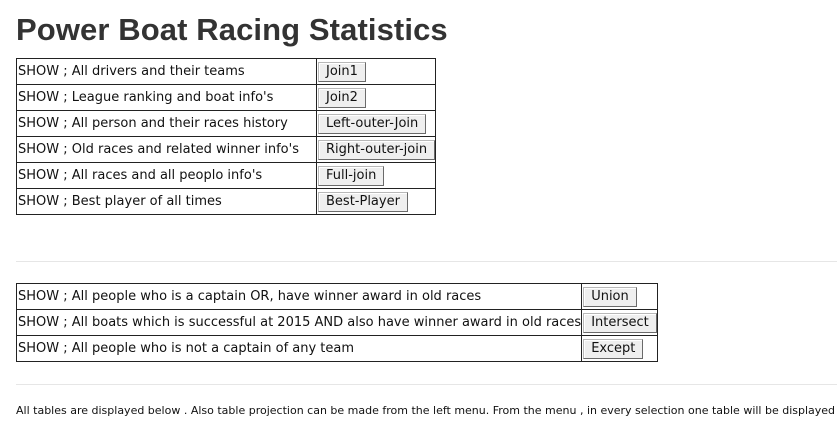  I want to click on intersect-button: Intersect, so click(620, 322).